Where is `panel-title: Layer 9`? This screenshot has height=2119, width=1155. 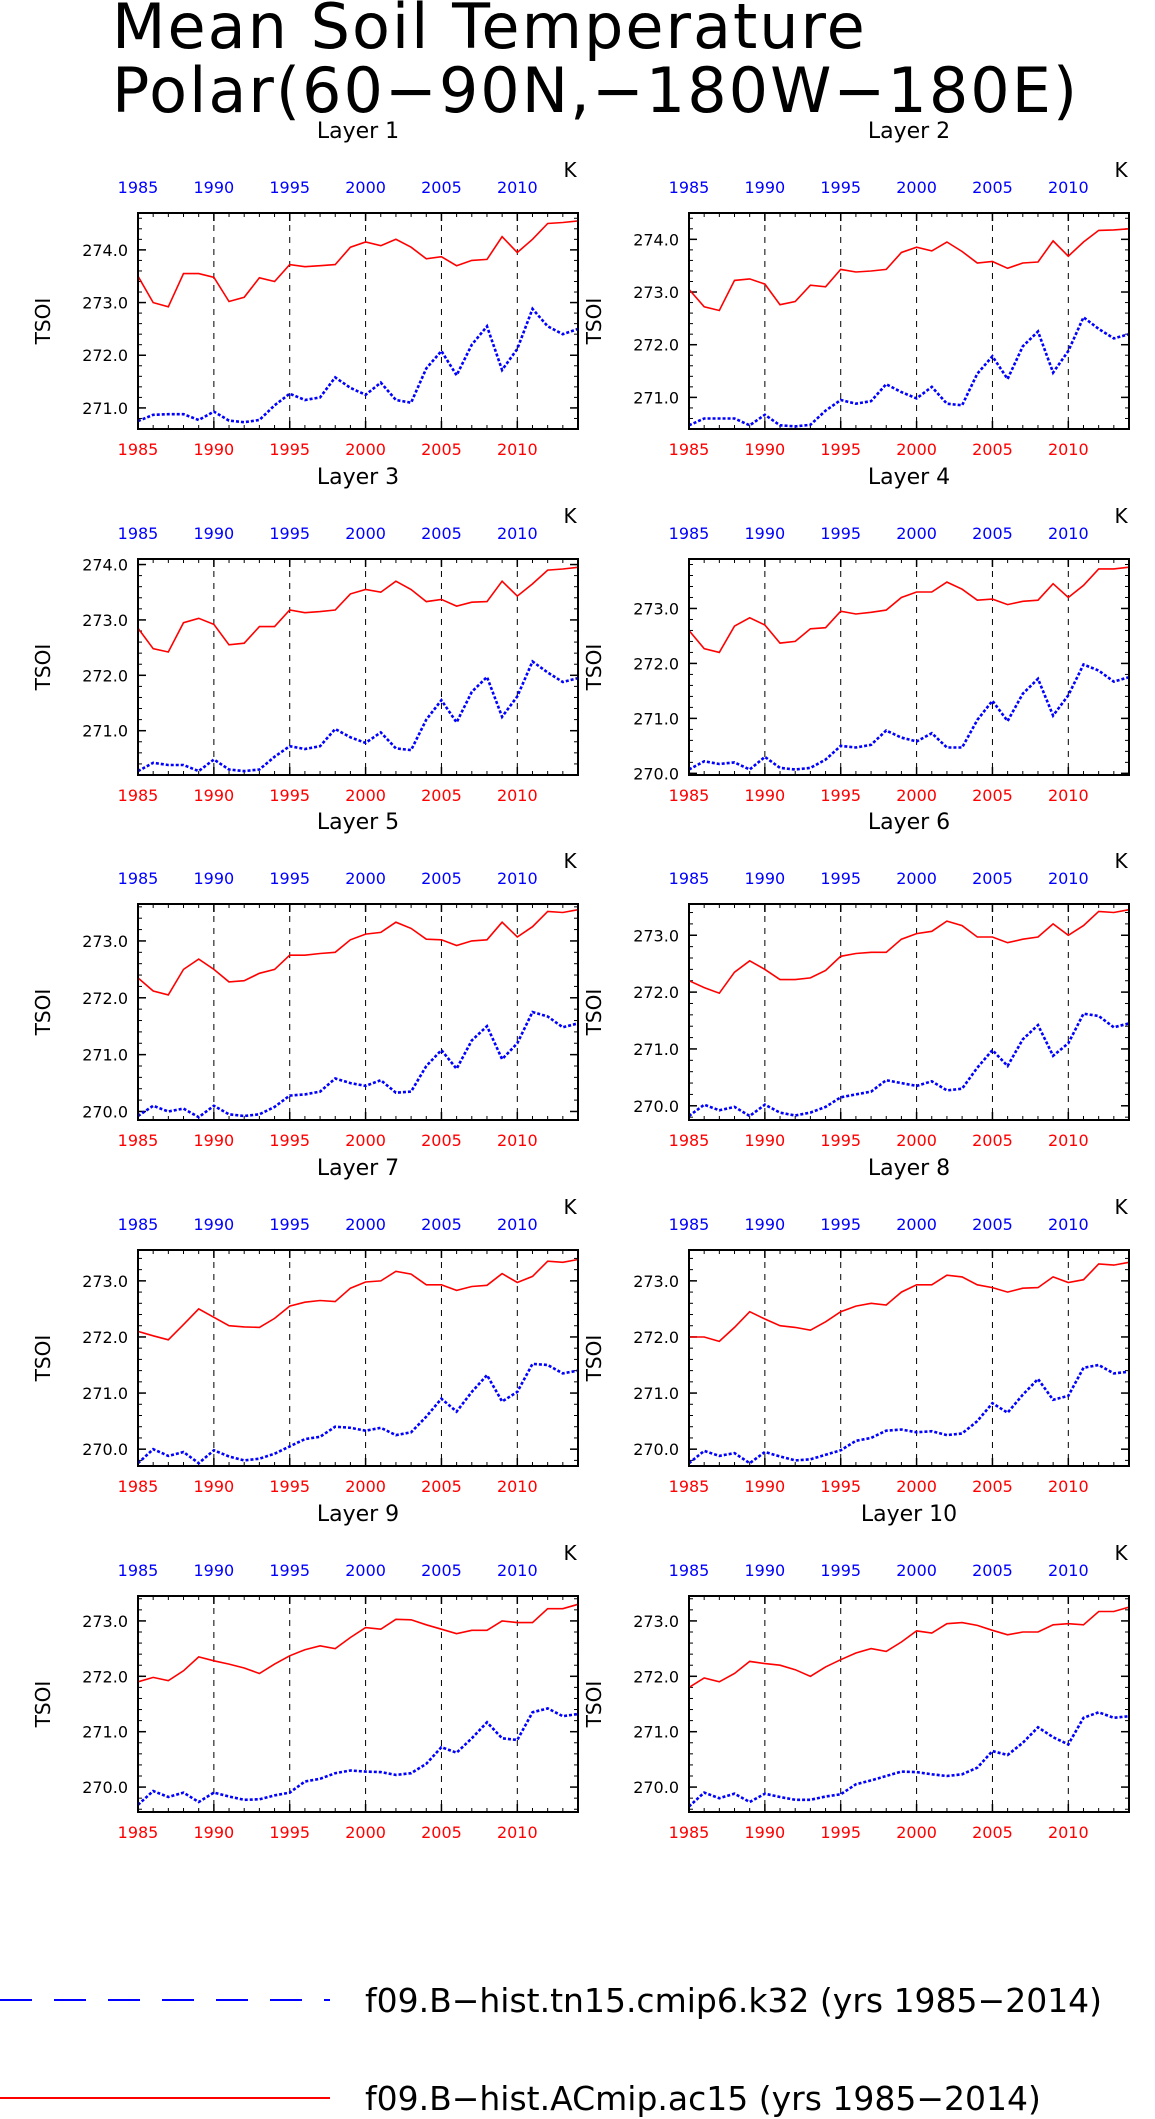
panel-title: Layer 9 is located at coordinates (358, 1514).